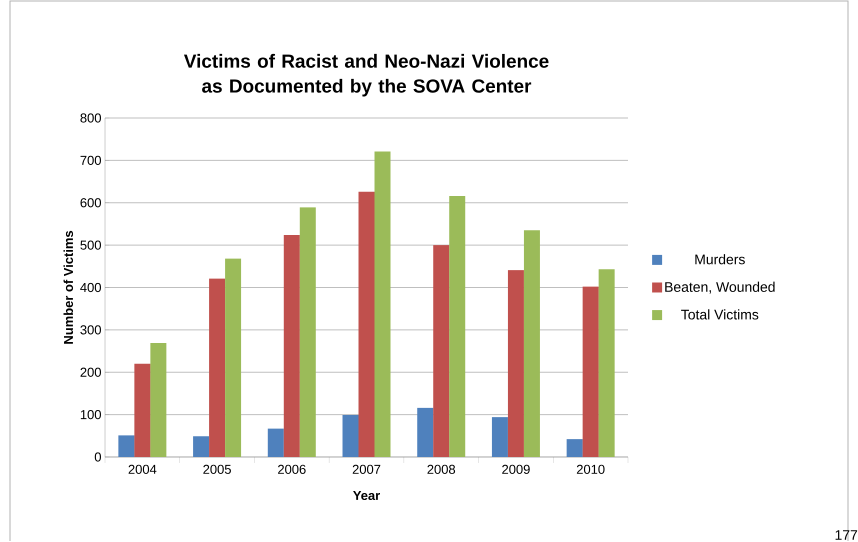 The height and width of the screenshot is (542, 858). I want to click on x-tick-label: 2007, so click(366, 469).